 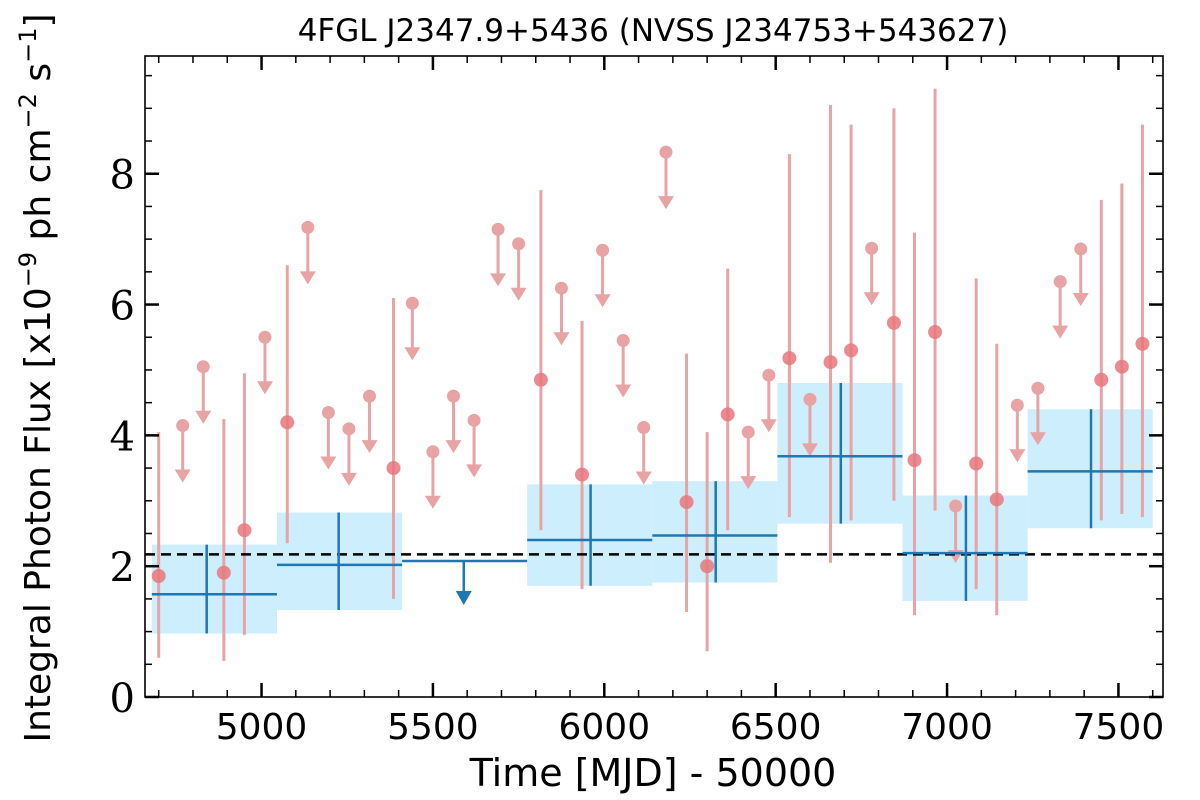 I want to click on x-tick-label: 6500, so click(x=776, y=727).